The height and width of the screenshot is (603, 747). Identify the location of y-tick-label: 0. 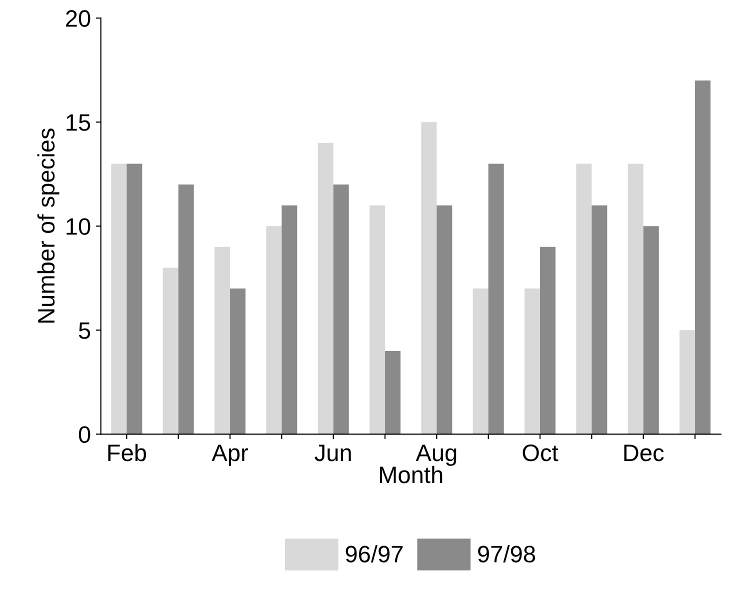
(84, 434).